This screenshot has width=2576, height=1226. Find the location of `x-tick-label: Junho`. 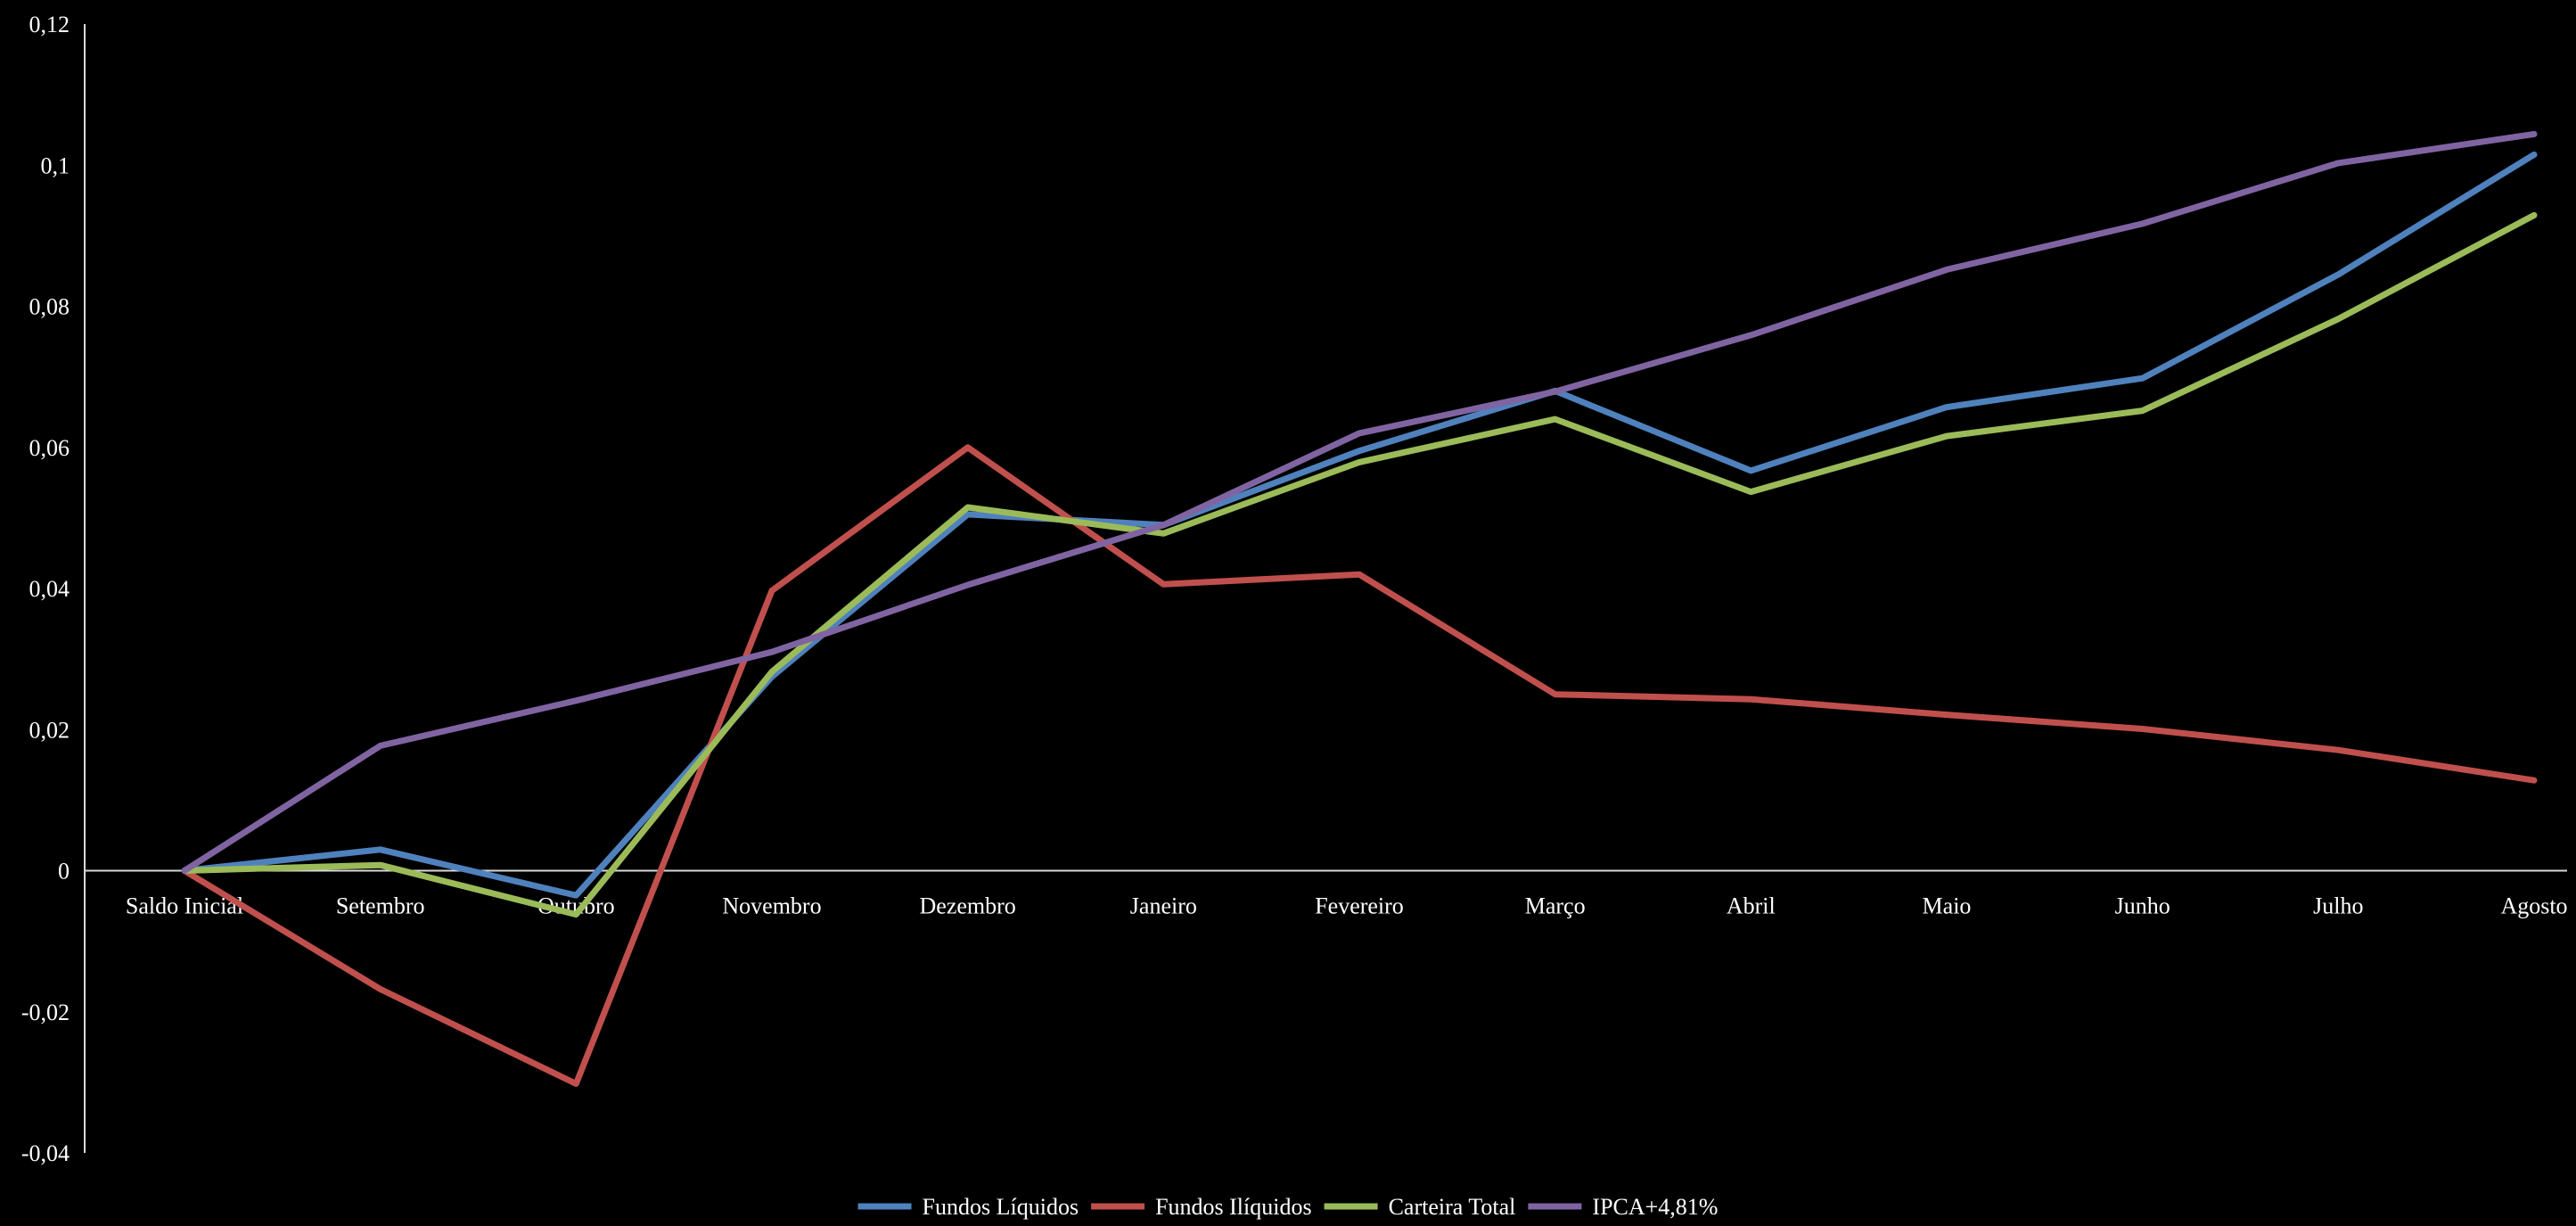

x-tick-label: Junho is located at coordinates (2142, 906).